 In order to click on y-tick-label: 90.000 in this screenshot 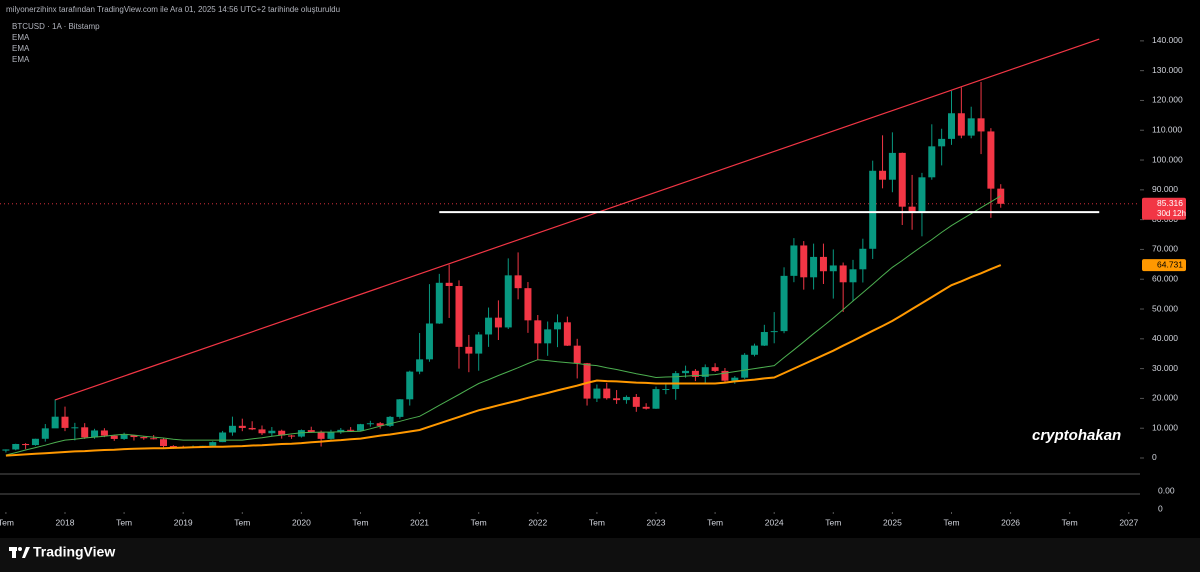, I will do `click(1165, 189)`.